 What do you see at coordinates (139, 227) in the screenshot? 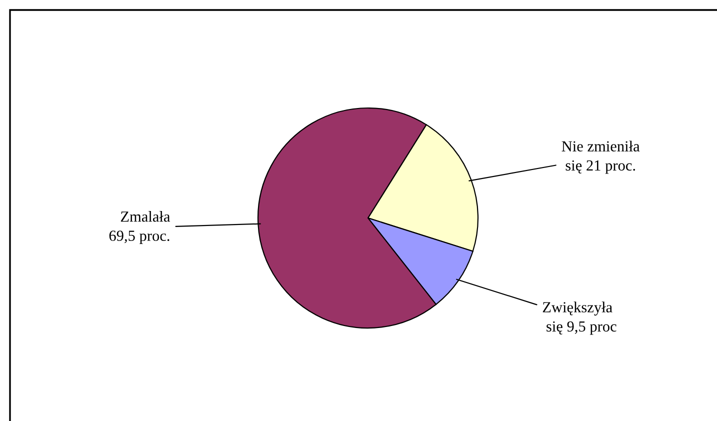
I see `slice-label: Zmalała 69,5 proc.` at bounding box center [139, 227].